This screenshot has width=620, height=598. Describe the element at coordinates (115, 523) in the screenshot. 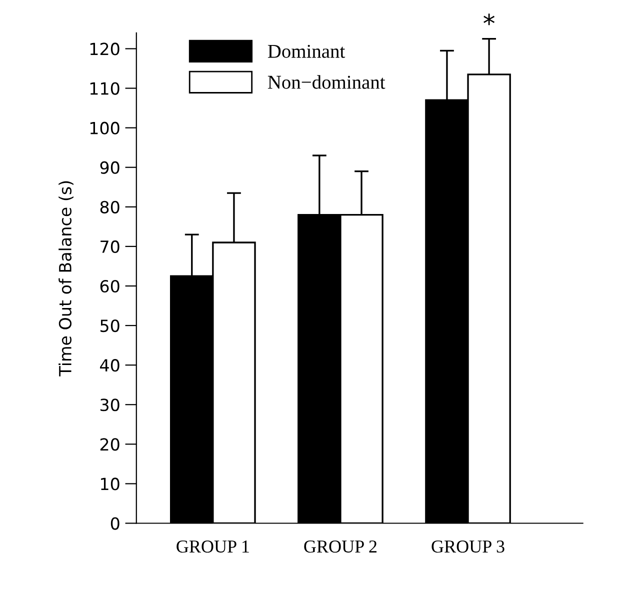

I see `y-tick-label: 0` at that location.